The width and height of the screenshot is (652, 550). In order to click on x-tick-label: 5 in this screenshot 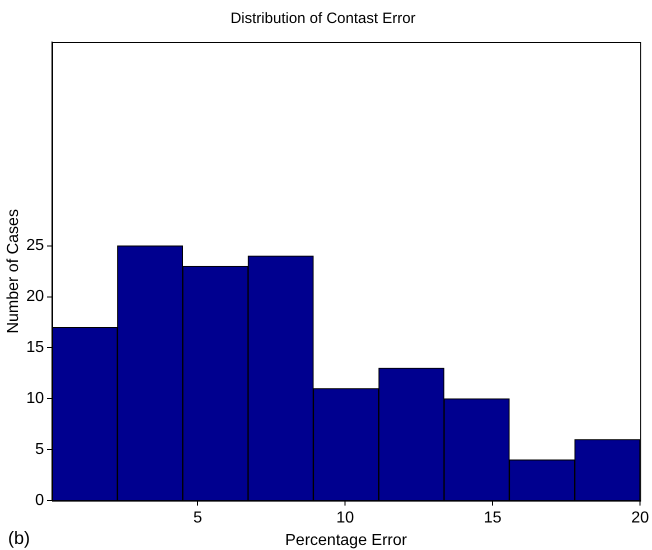, I will do `click(197, 518)`.